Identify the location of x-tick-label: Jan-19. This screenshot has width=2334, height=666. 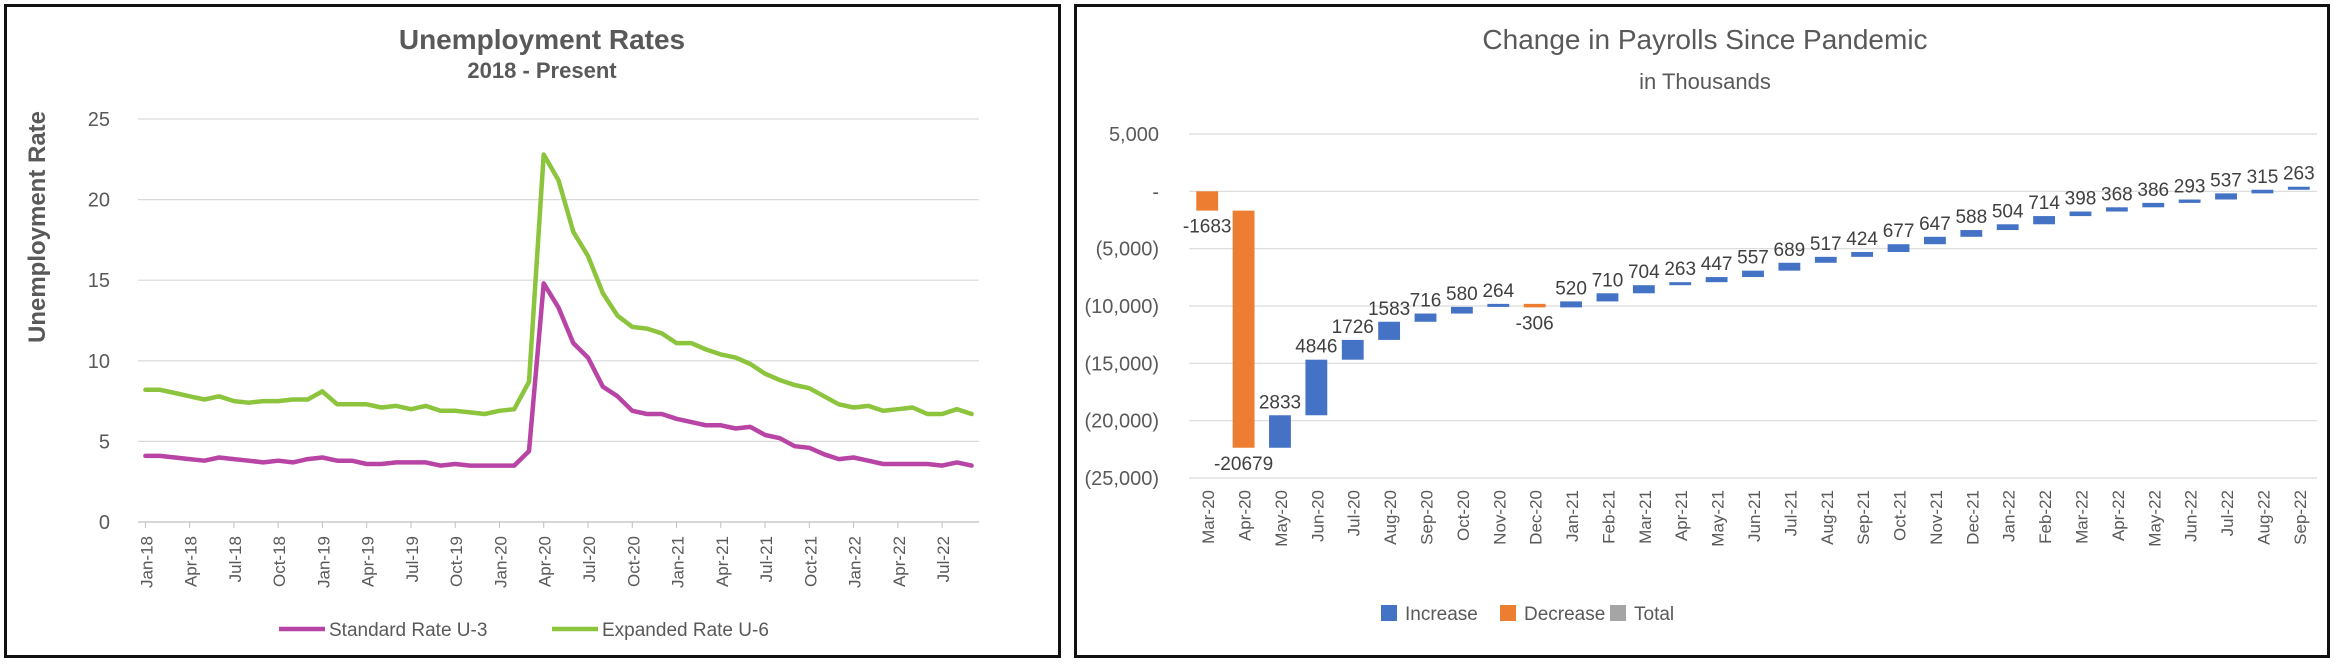
(323, 562).